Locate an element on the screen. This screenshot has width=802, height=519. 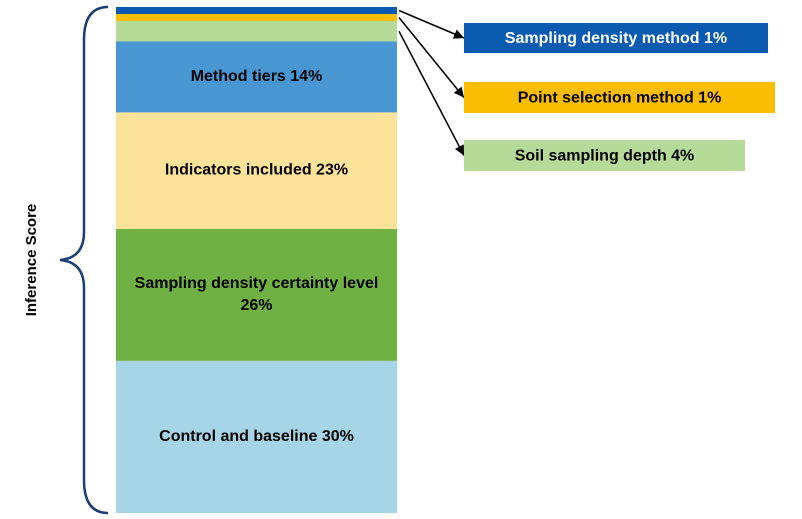
segment-label-indicators-included: Indicators included 23% is located at coordinates (256, 170).